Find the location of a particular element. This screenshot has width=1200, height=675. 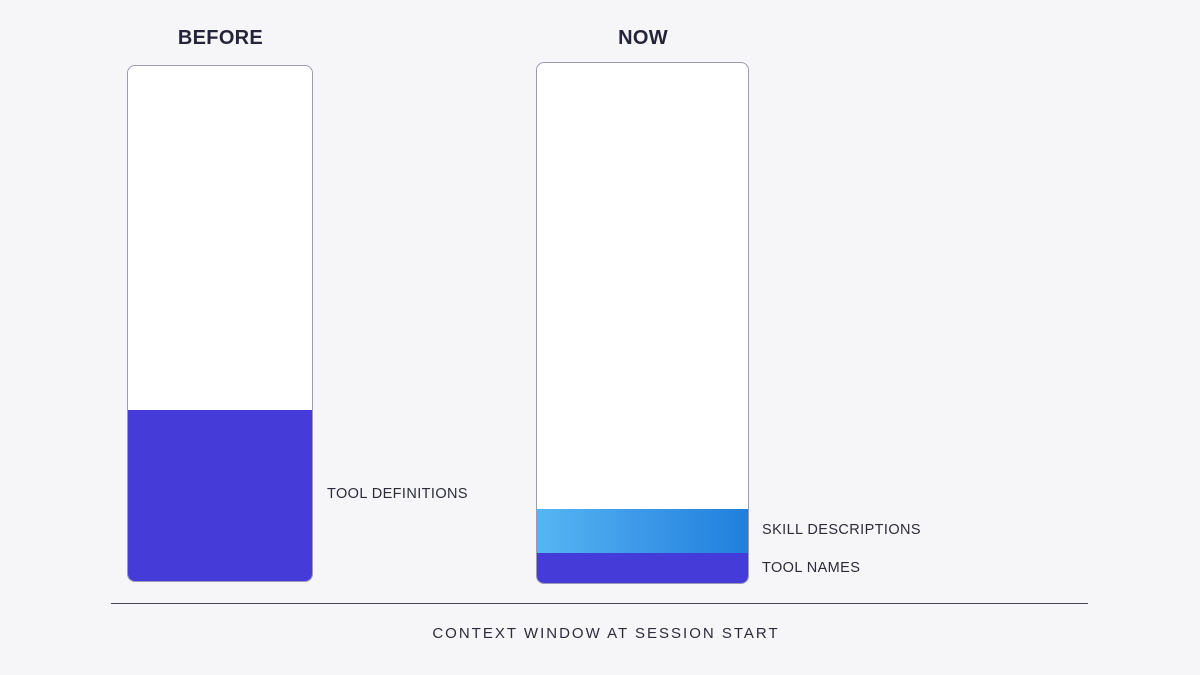

now-title: NOW is located at coordinates (643, 38).